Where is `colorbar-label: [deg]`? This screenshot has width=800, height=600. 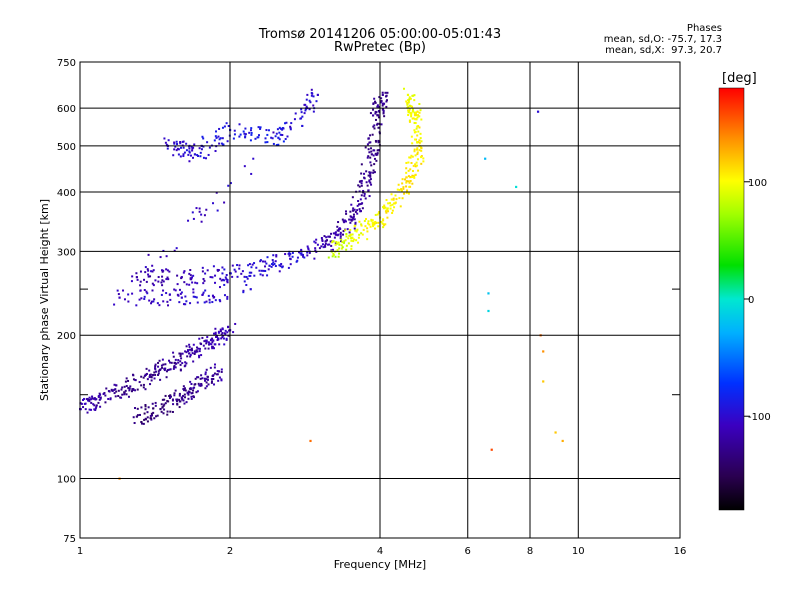 colorbar-label: [deg] is located at coordinates (739, 78).